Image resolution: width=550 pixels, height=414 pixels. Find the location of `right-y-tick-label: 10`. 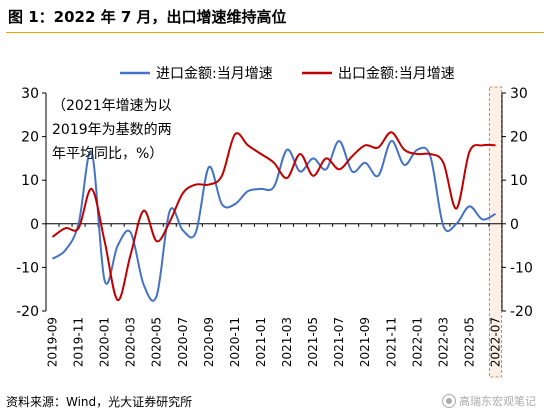

right-y-tick-label: 10 is located at coordinates (519, 181).